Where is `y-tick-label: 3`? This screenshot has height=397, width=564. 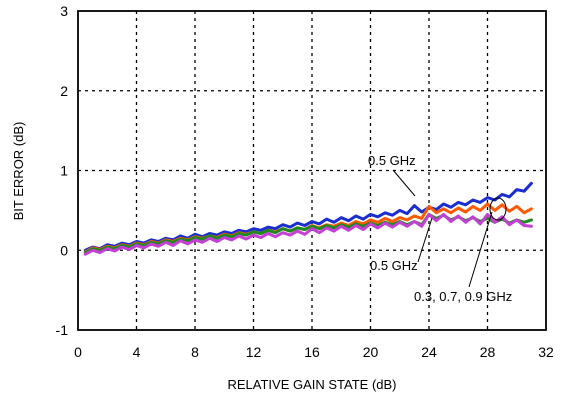 y-tick-label: 3 is located at coordinates (64, 11).